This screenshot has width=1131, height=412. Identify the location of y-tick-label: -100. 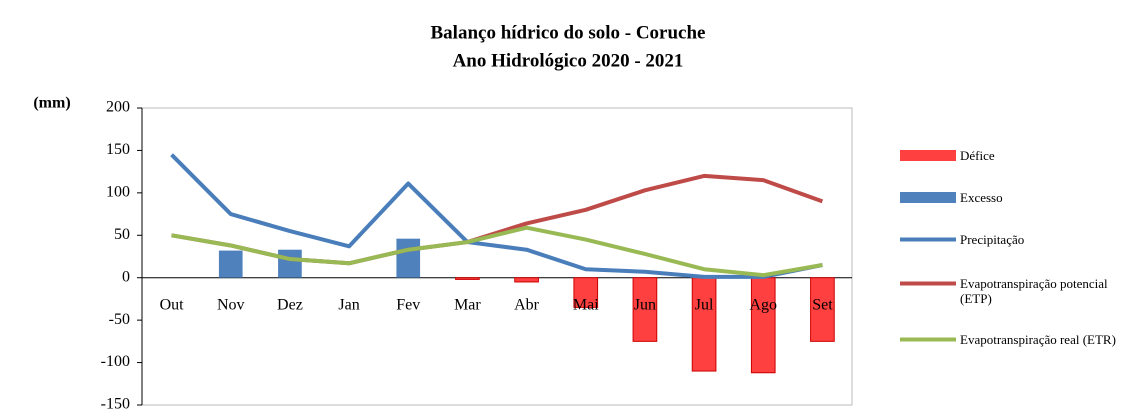
(115, 361).